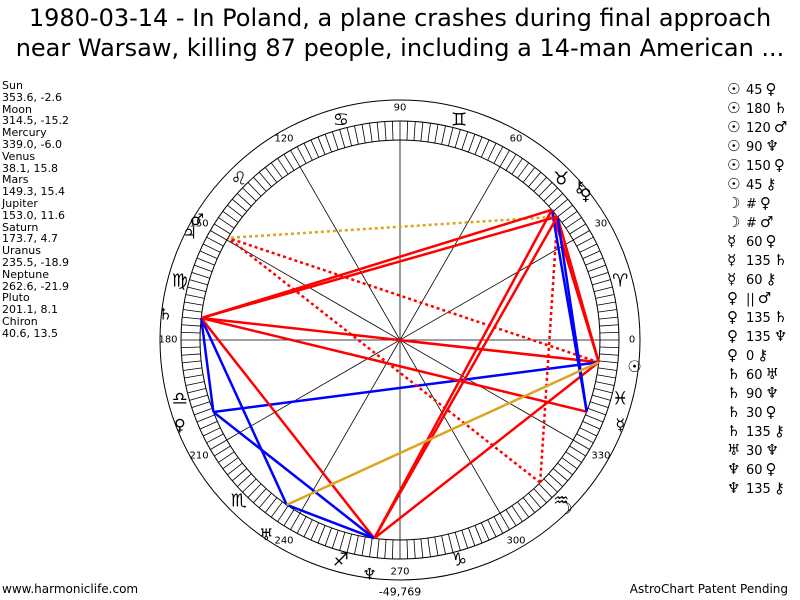 This screenshot has width=800, height=600. What do you see at coordinates (780, 336) in the screenshot?
I see `aspect-body-2-glyph: ♆` at bounding box center [780, 336].